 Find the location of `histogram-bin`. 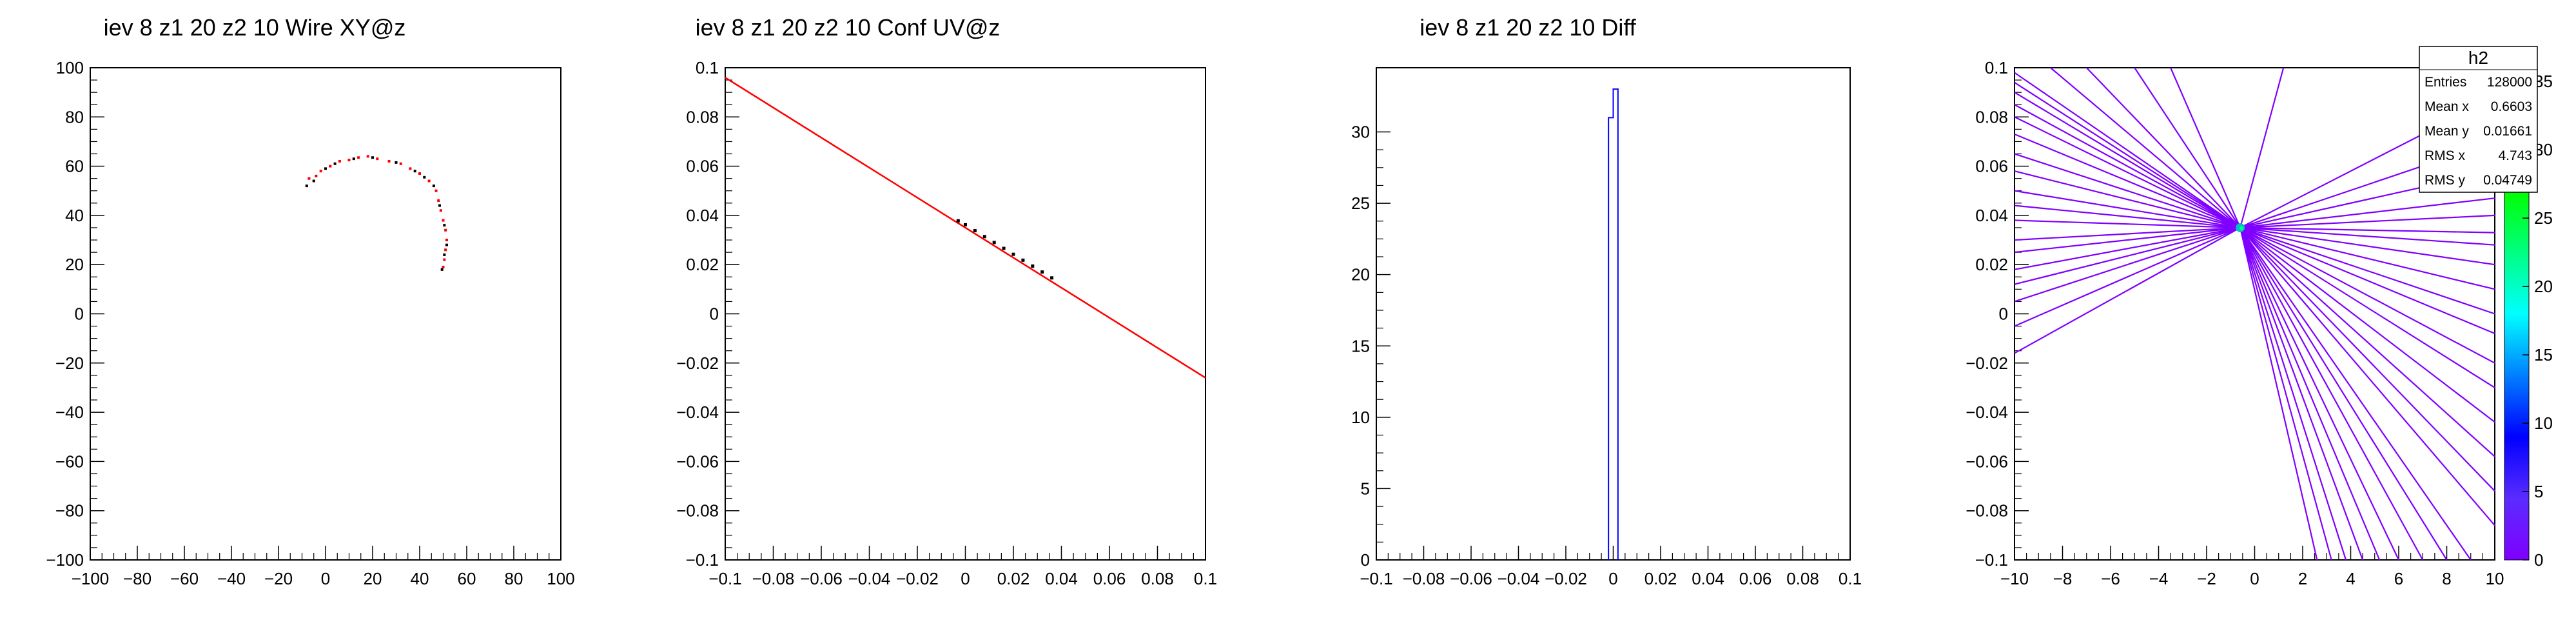

histogram-bin is located at coordinates (1616, 324).